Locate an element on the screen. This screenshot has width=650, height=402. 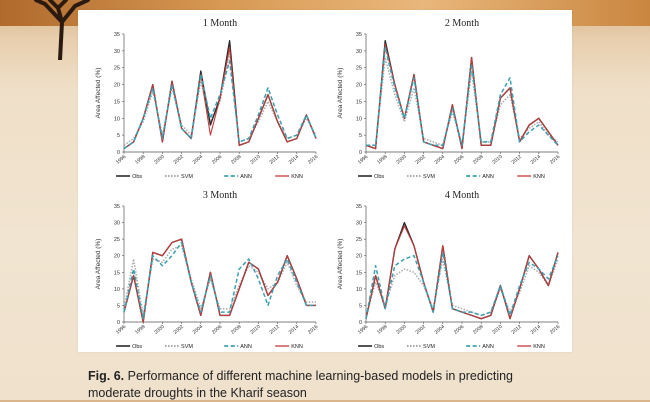
chart-title: 3 Month is located at coordinates (220, 195).